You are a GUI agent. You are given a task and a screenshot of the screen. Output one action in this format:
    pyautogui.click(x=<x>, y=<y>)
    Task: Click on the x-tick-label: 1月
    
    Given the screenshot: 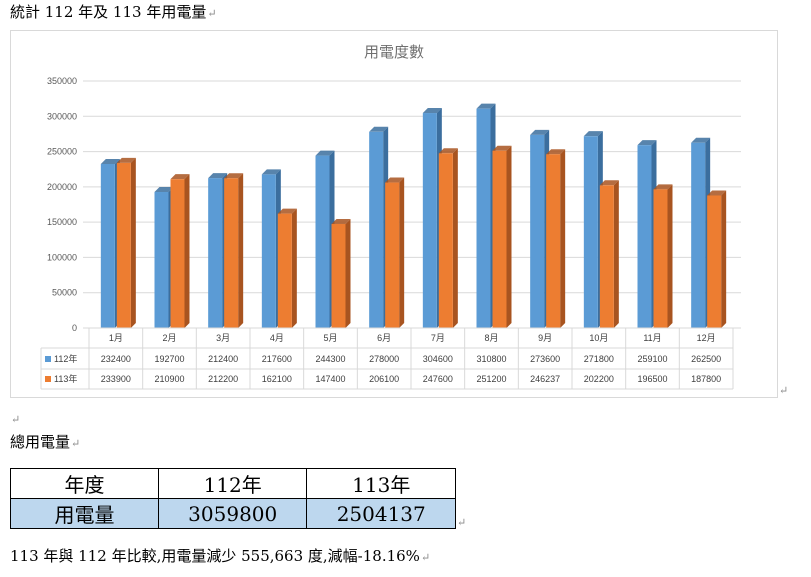 What is the action you would take?
    pyautogui.click(x=116, y=338)
    